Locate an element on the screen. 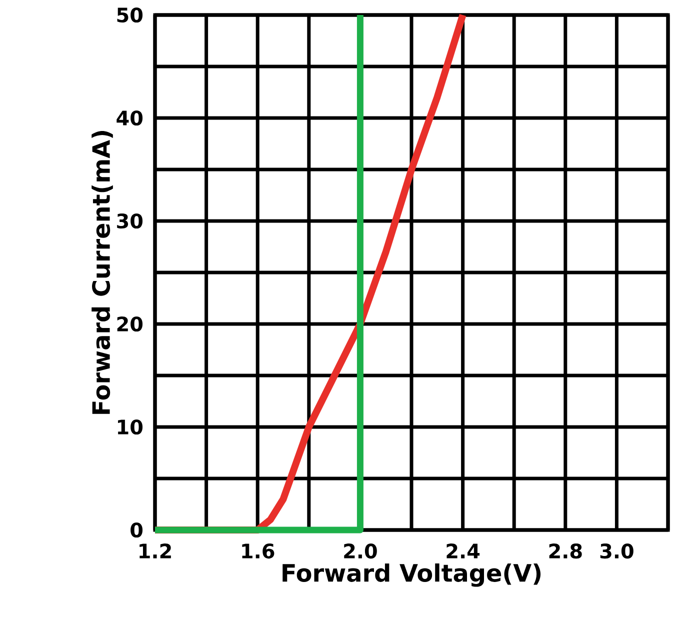 Image resolution: width=698 pixels, height=629 pixels. x-tick-label: 2.8 is located at coordinates (565, 551).